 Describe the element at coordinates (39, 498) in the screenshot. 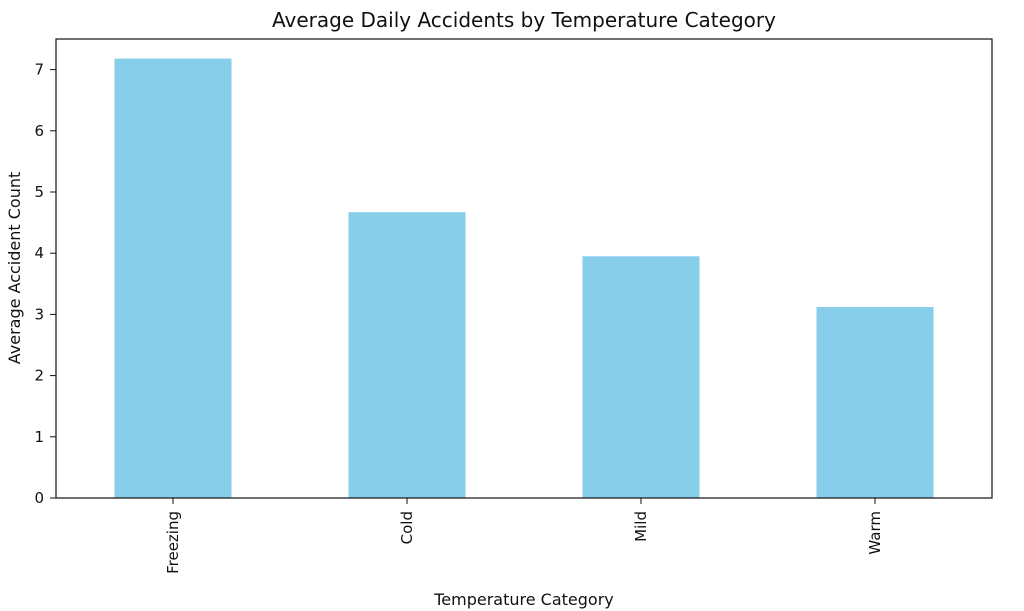

I see `y-tick-label: 0` at that location.